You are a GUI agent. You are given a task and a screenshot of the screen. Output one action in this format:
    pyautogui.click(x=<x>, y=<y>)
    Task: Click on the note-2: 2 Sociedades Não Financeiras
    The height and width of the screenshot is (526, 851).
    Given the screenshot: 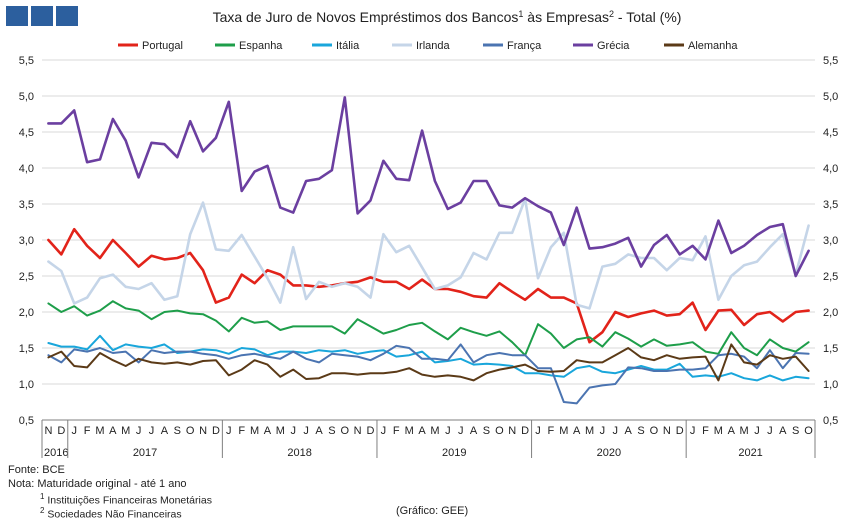 What is the action you would take?
    pyautogui.click(x=111, y=513)
    